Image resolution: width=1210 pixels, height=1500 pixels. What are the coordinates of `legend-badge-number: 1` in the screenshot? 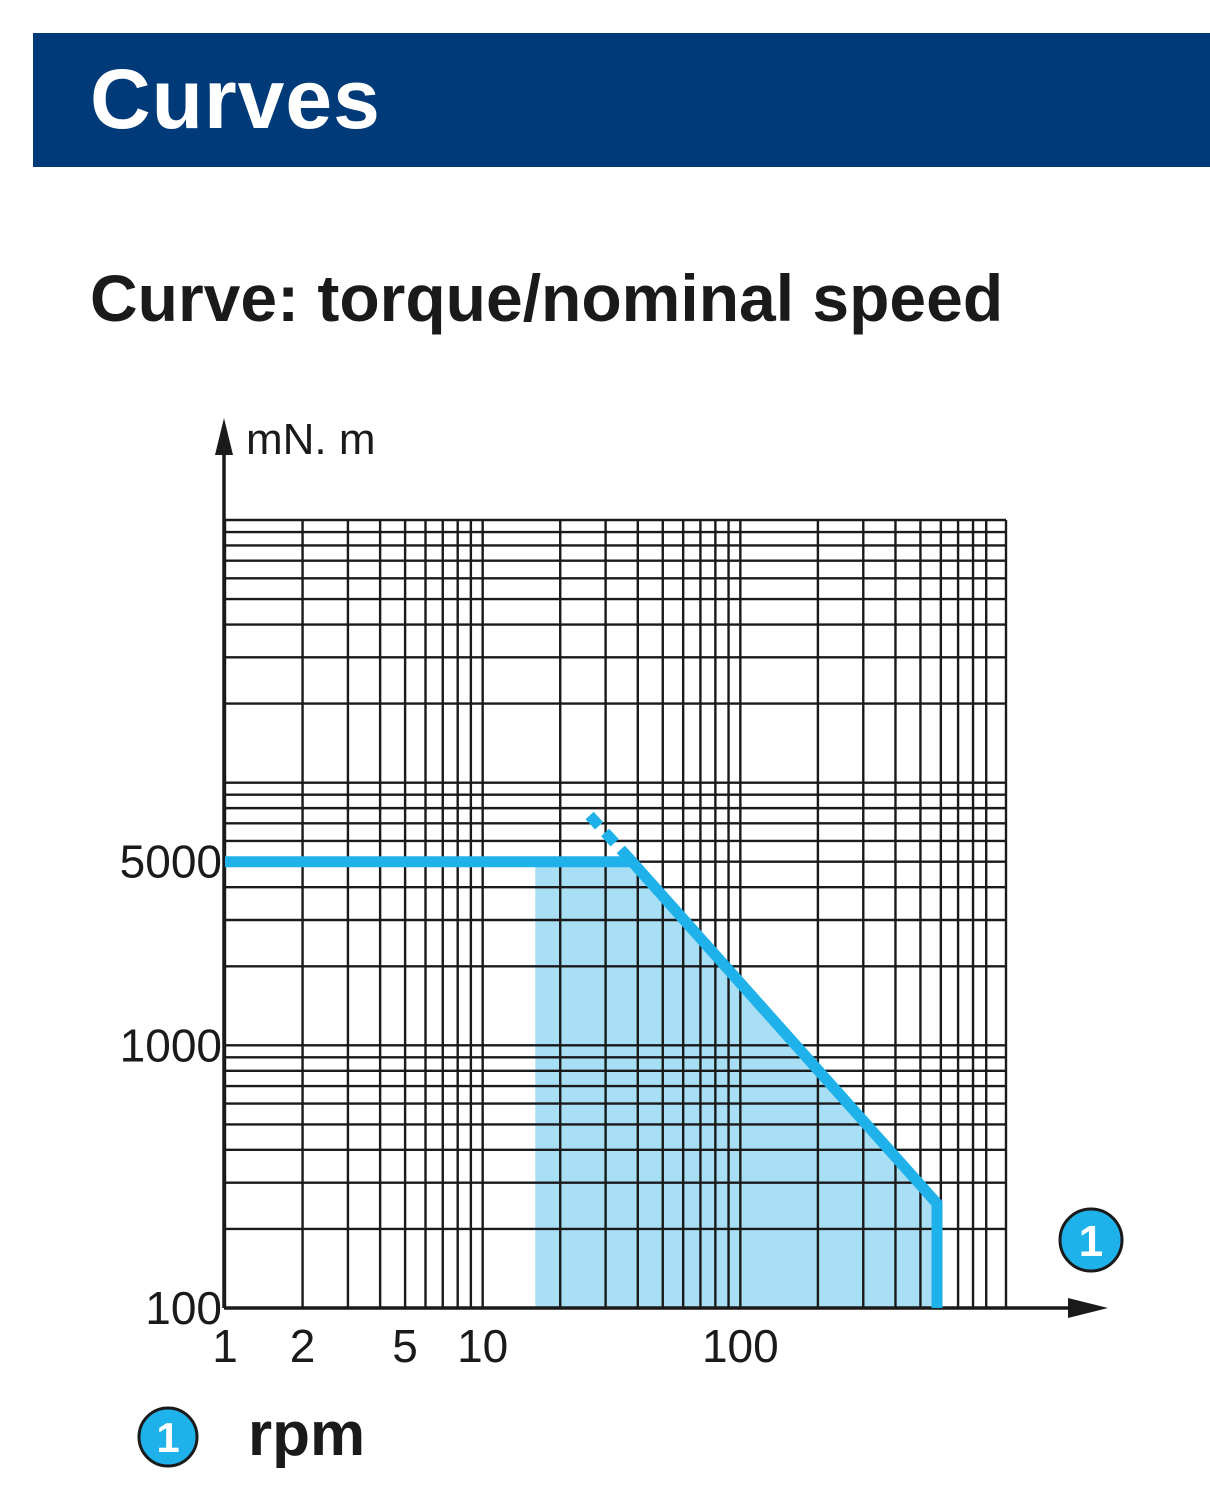 It's located at (167, 1437).